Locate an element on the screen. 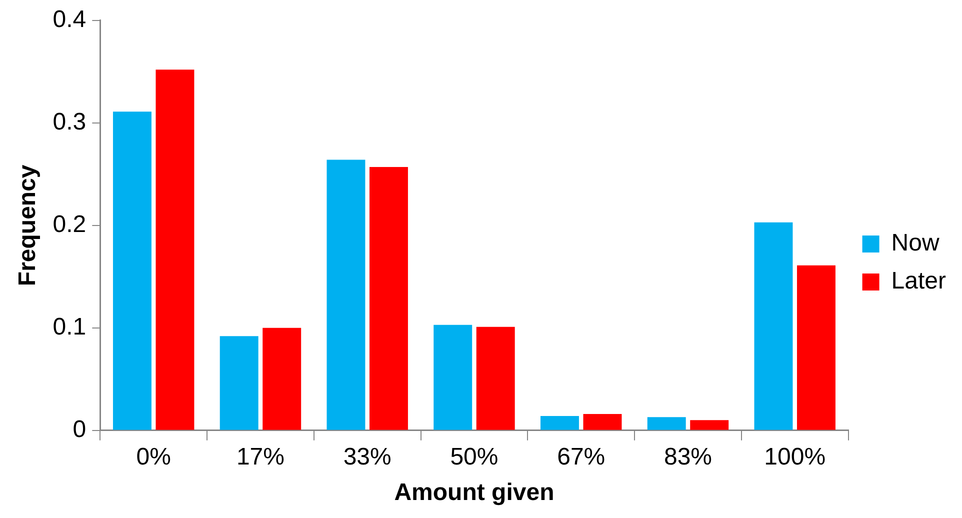 The height and width of the screenshot is (518, 962). y-tick-label: 0.1 is located at coordinates (69, 327).